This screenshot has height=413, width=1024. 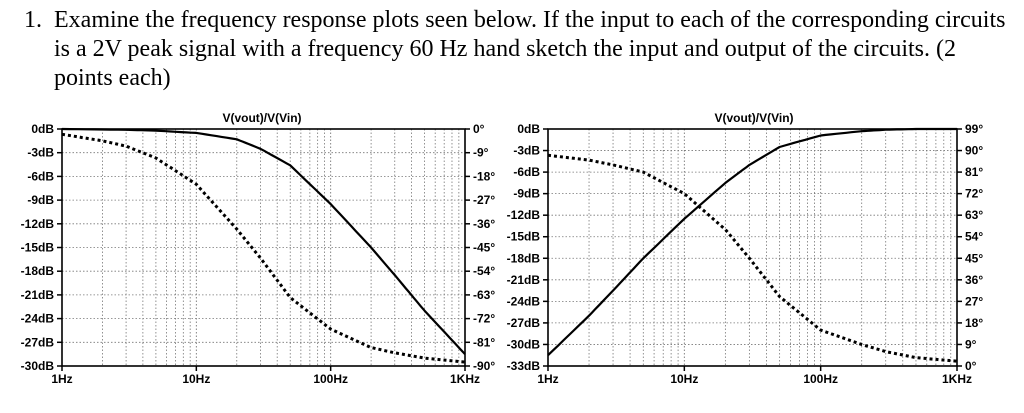 I want to click on y-right-tick-label: 81°, so click(x=974, y=172).